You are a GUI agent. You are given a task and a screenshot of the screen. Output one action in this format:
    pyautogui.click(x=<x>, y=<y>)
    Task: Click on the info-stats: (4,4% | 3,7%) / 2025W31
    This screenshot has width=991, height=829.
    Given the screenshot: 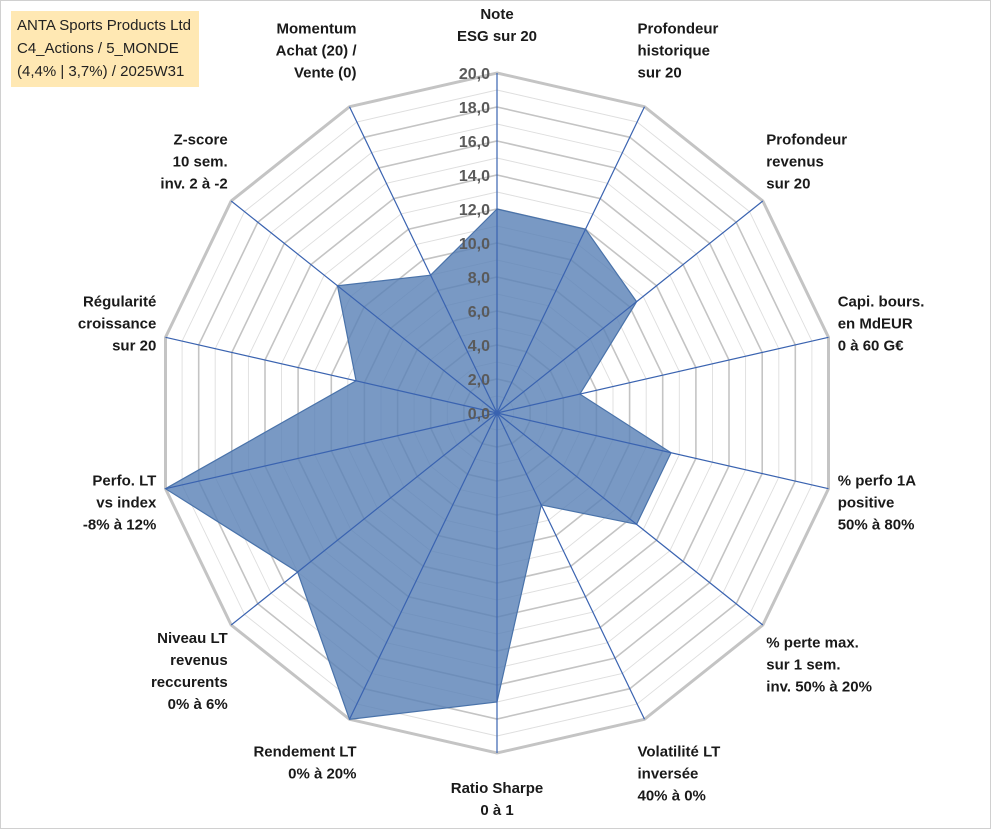 What is the action you would take?
    pyautogui.click(x=101, y=71)
    